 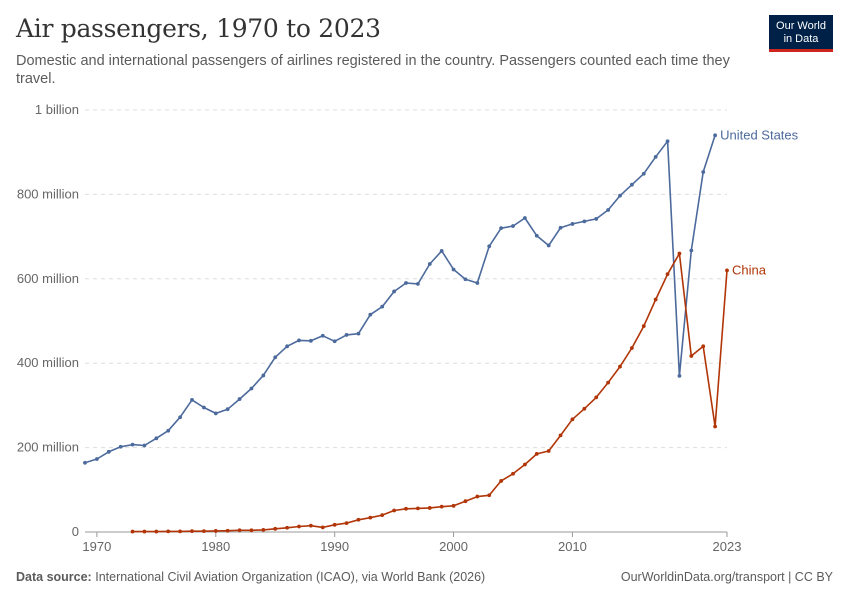 I want to click on x-tick-label: 1990, so click(x=334, y=546).